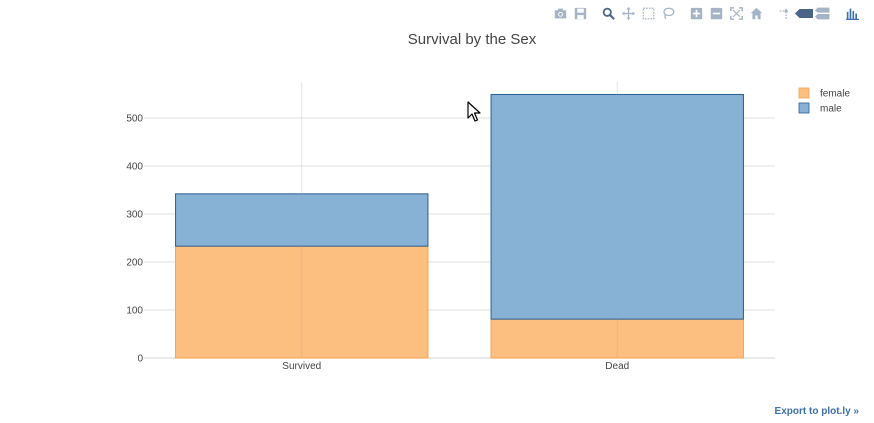 This screenshot has width=874, height=423. Describe the element at coordinates (756, 13) in the screenshot. I see `reset-axes-icon` at that location.